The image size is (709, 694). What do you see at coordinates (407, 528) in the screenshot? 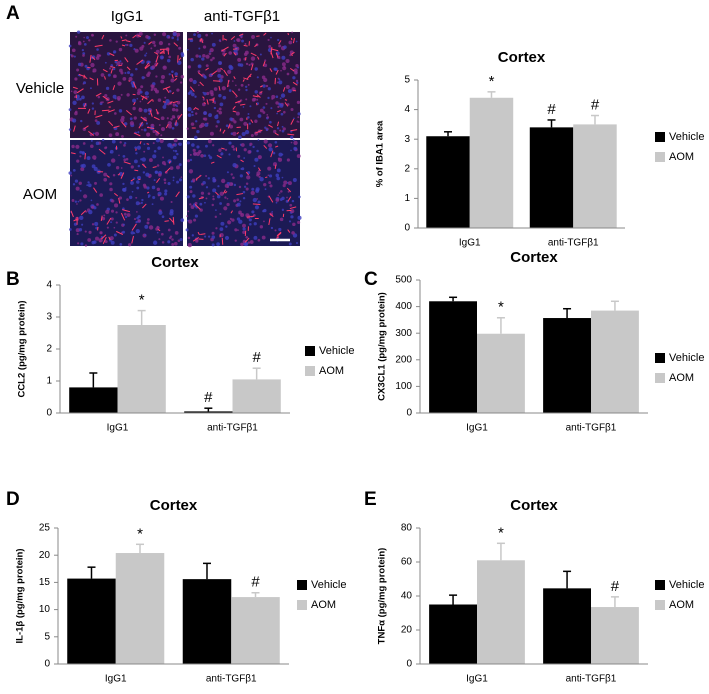
I see `y-tick-label: 80` at bounding box center [407, 528].